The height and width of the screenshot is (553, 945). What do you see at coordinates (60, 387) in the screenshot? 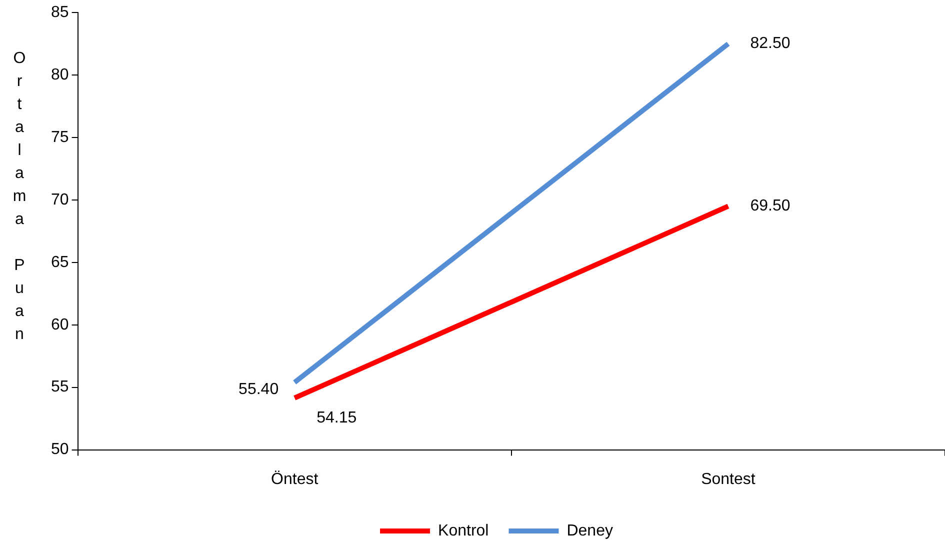
I see `y-tick-label: 55` at bounding box center [60, 387].